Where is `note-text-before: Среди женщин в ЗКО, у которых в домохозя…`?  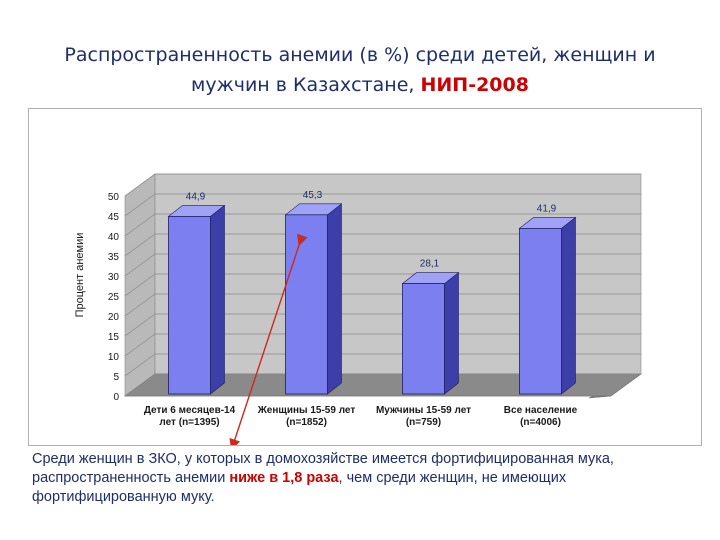 note-text-before: Среди женщин в ЗКО, у которых в домохозя… is located at coordinates (323, 468).